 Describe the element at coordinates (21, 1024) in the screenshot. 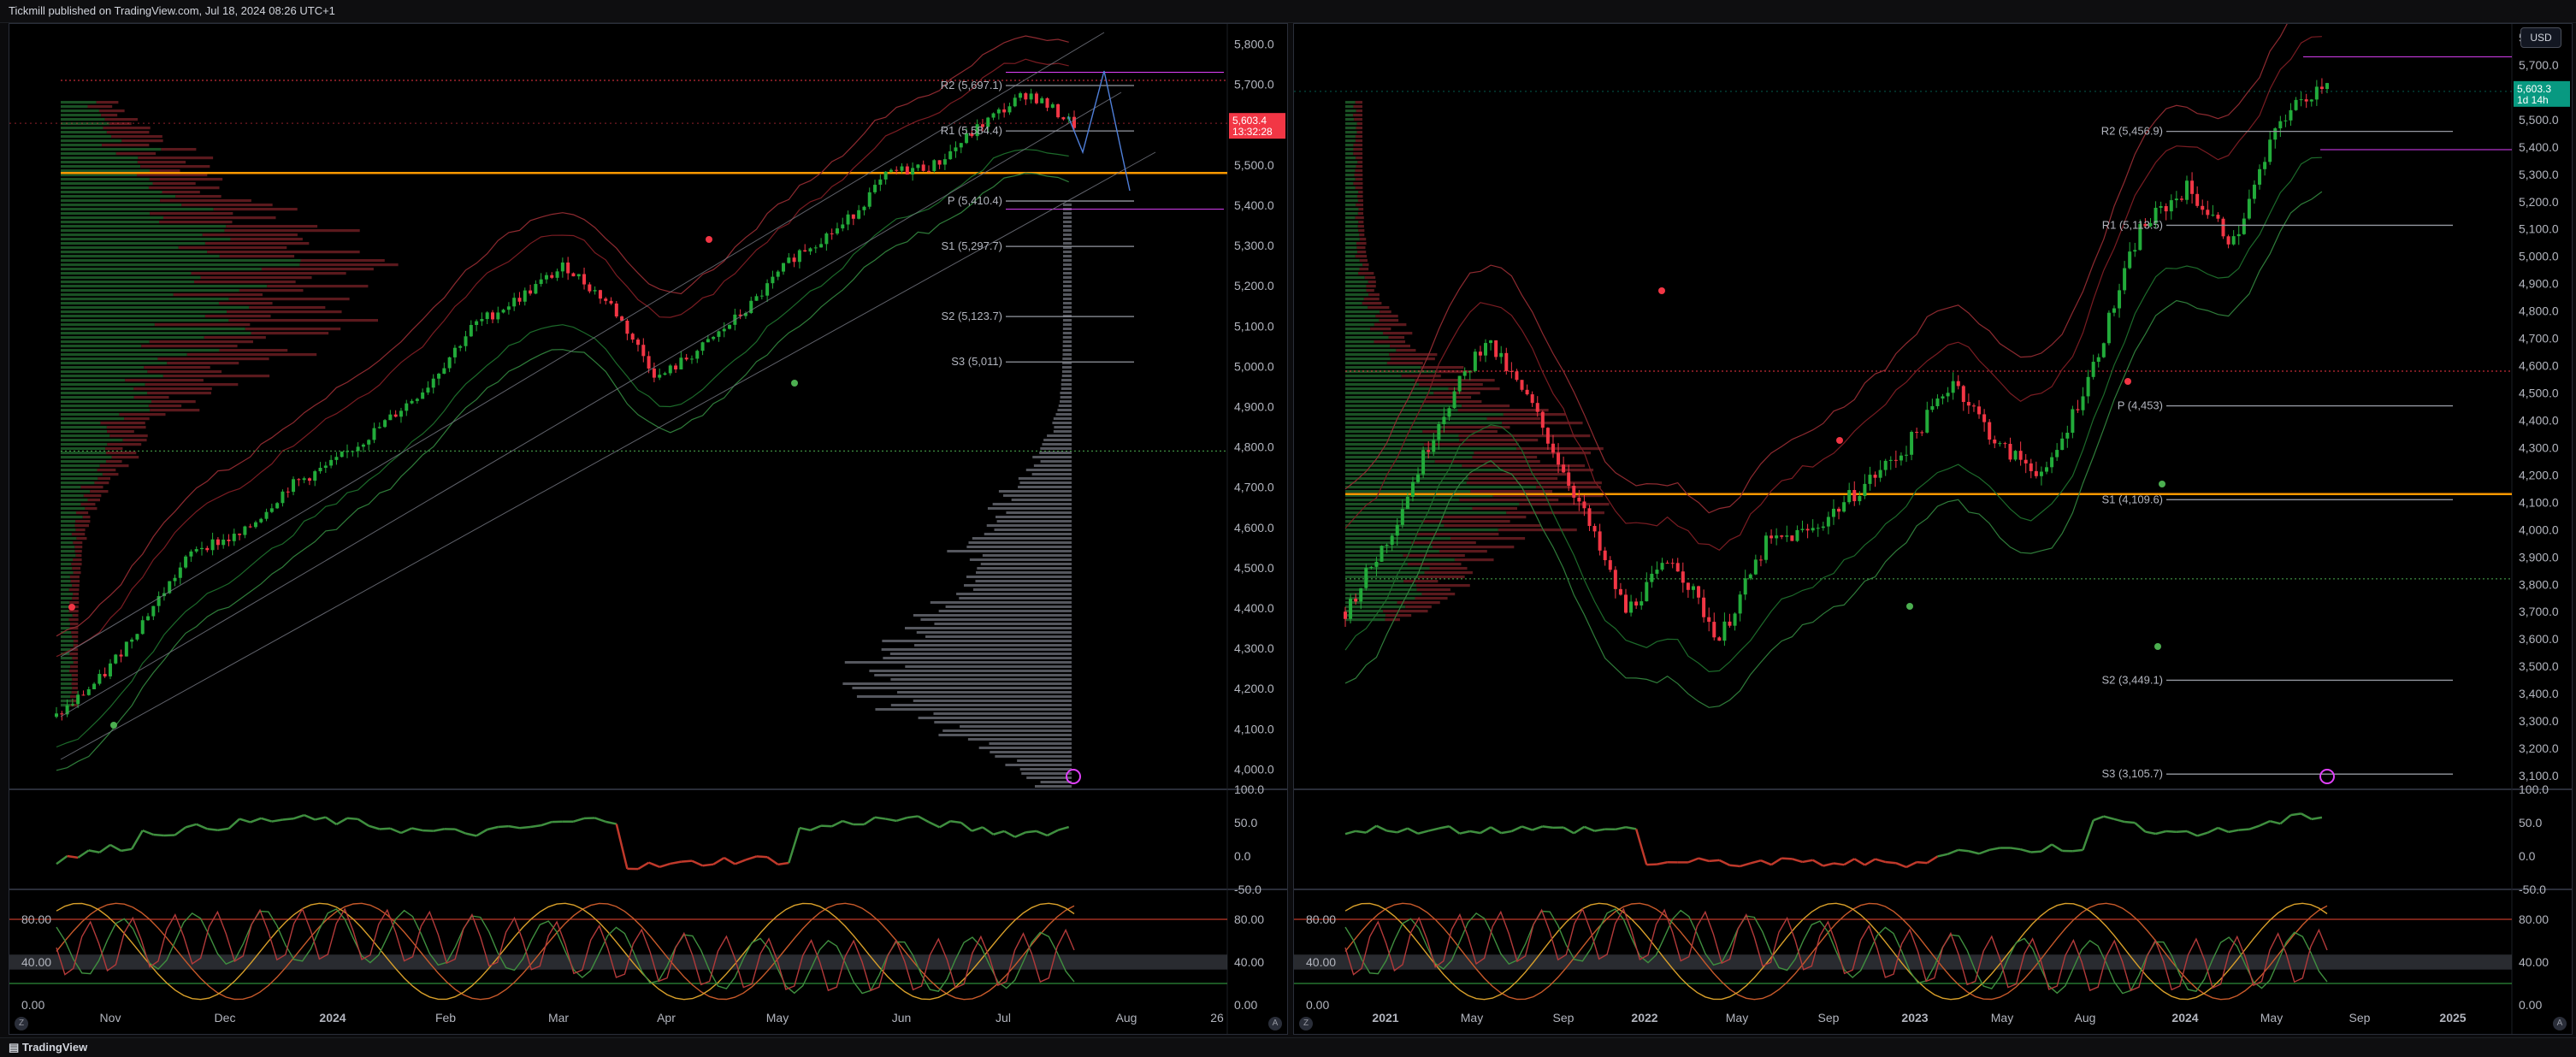

I see `left-timezone-button: Z` at that location.